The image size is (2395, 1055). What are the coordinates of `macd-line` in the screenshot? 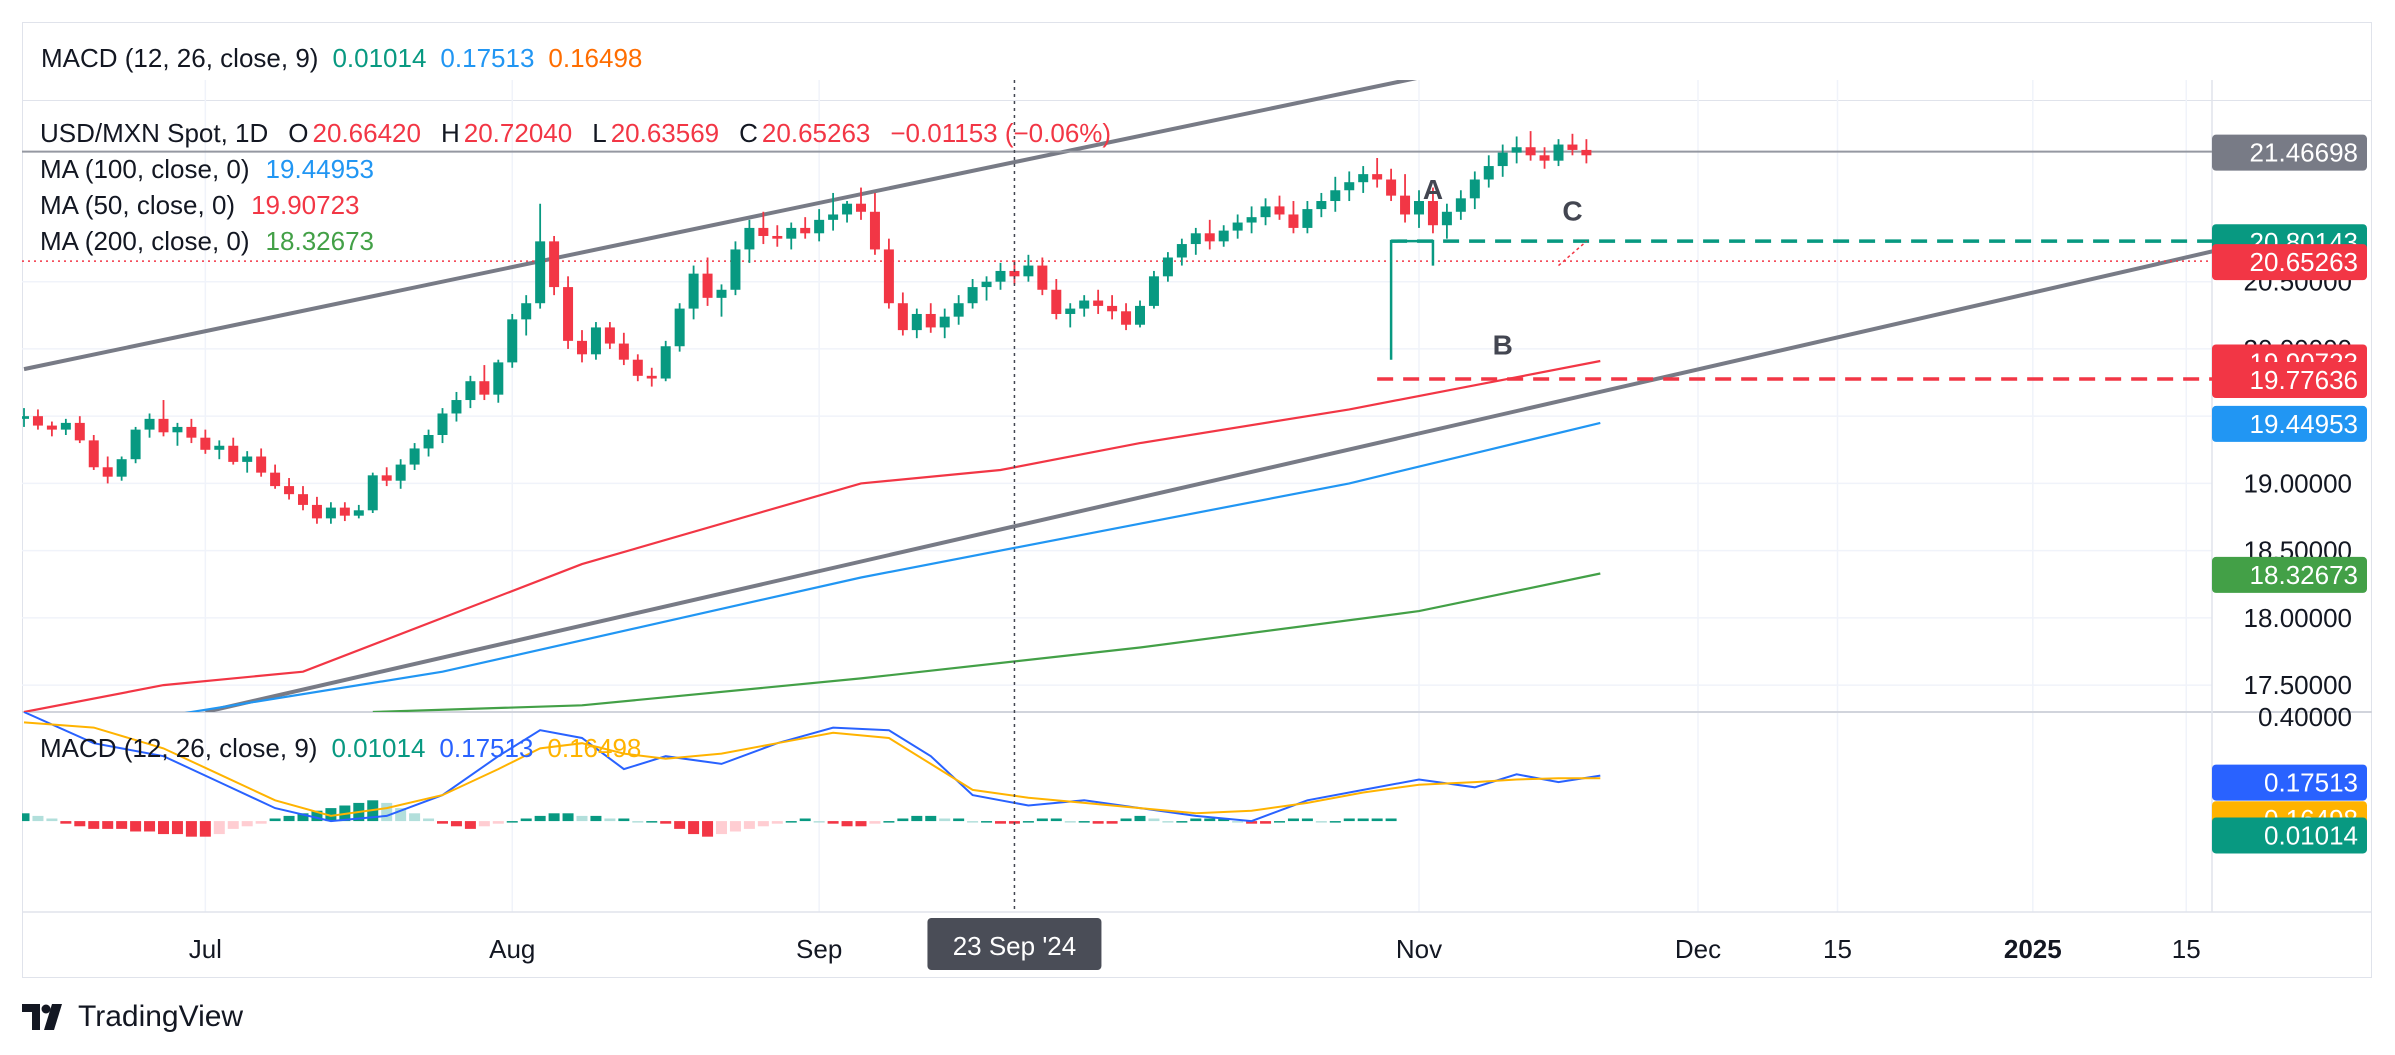 It's located at (812, 767).